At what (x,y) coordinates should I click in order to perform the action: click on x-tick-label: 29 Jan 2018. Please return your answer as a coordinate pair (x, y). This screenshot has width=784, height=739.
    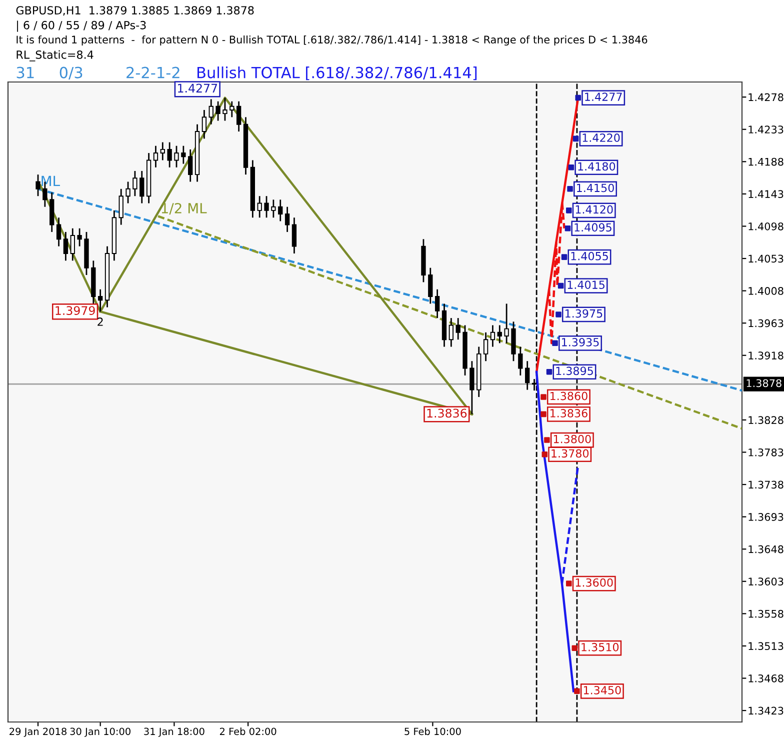
    Looking at the image, I should click on (38, 732).